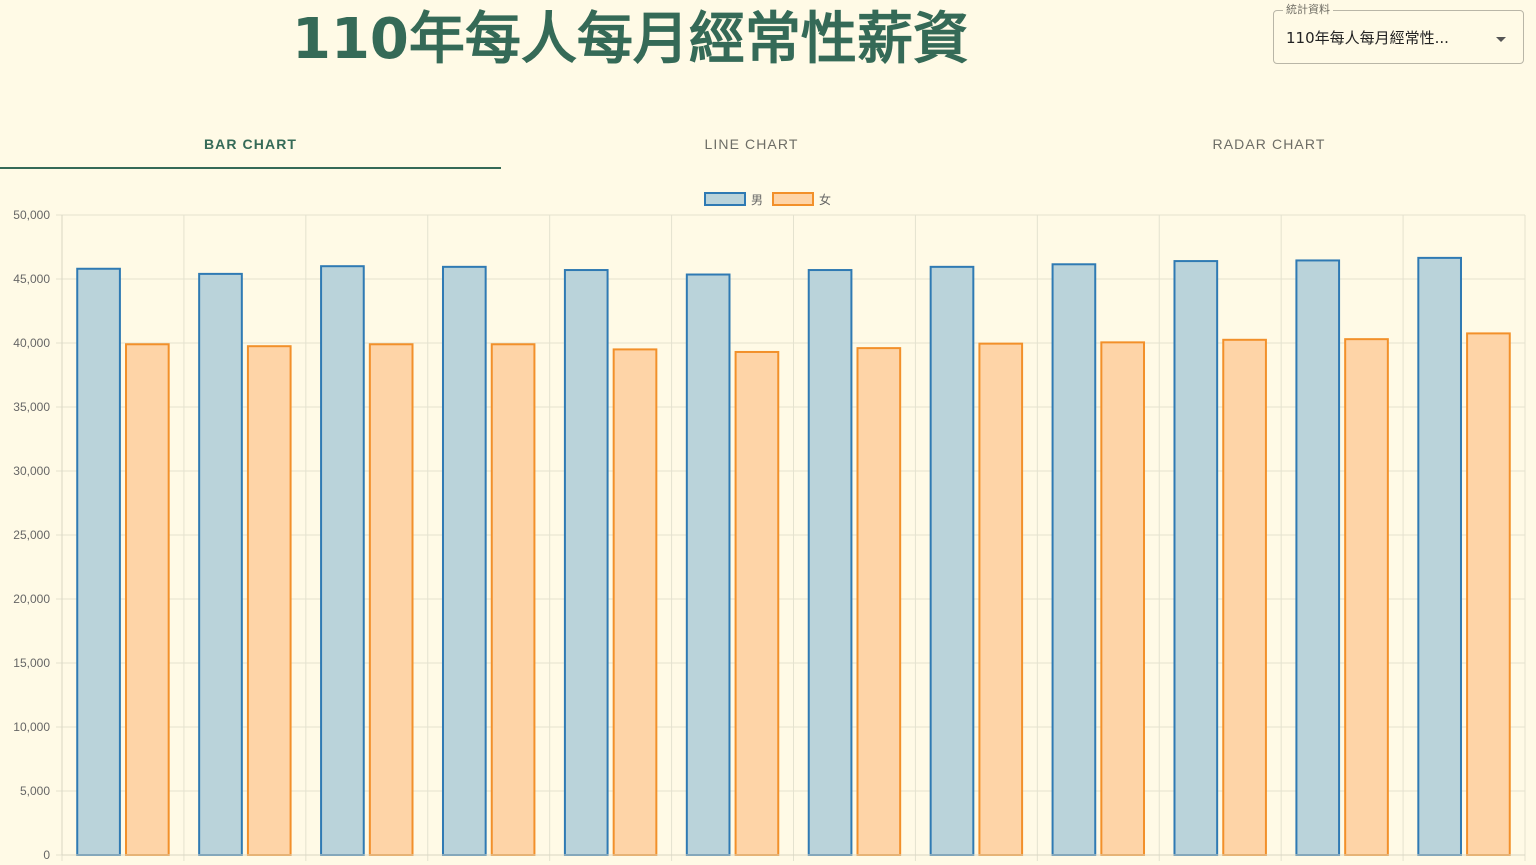  I want to click on chevron-down-icon, so click(1501, 39).